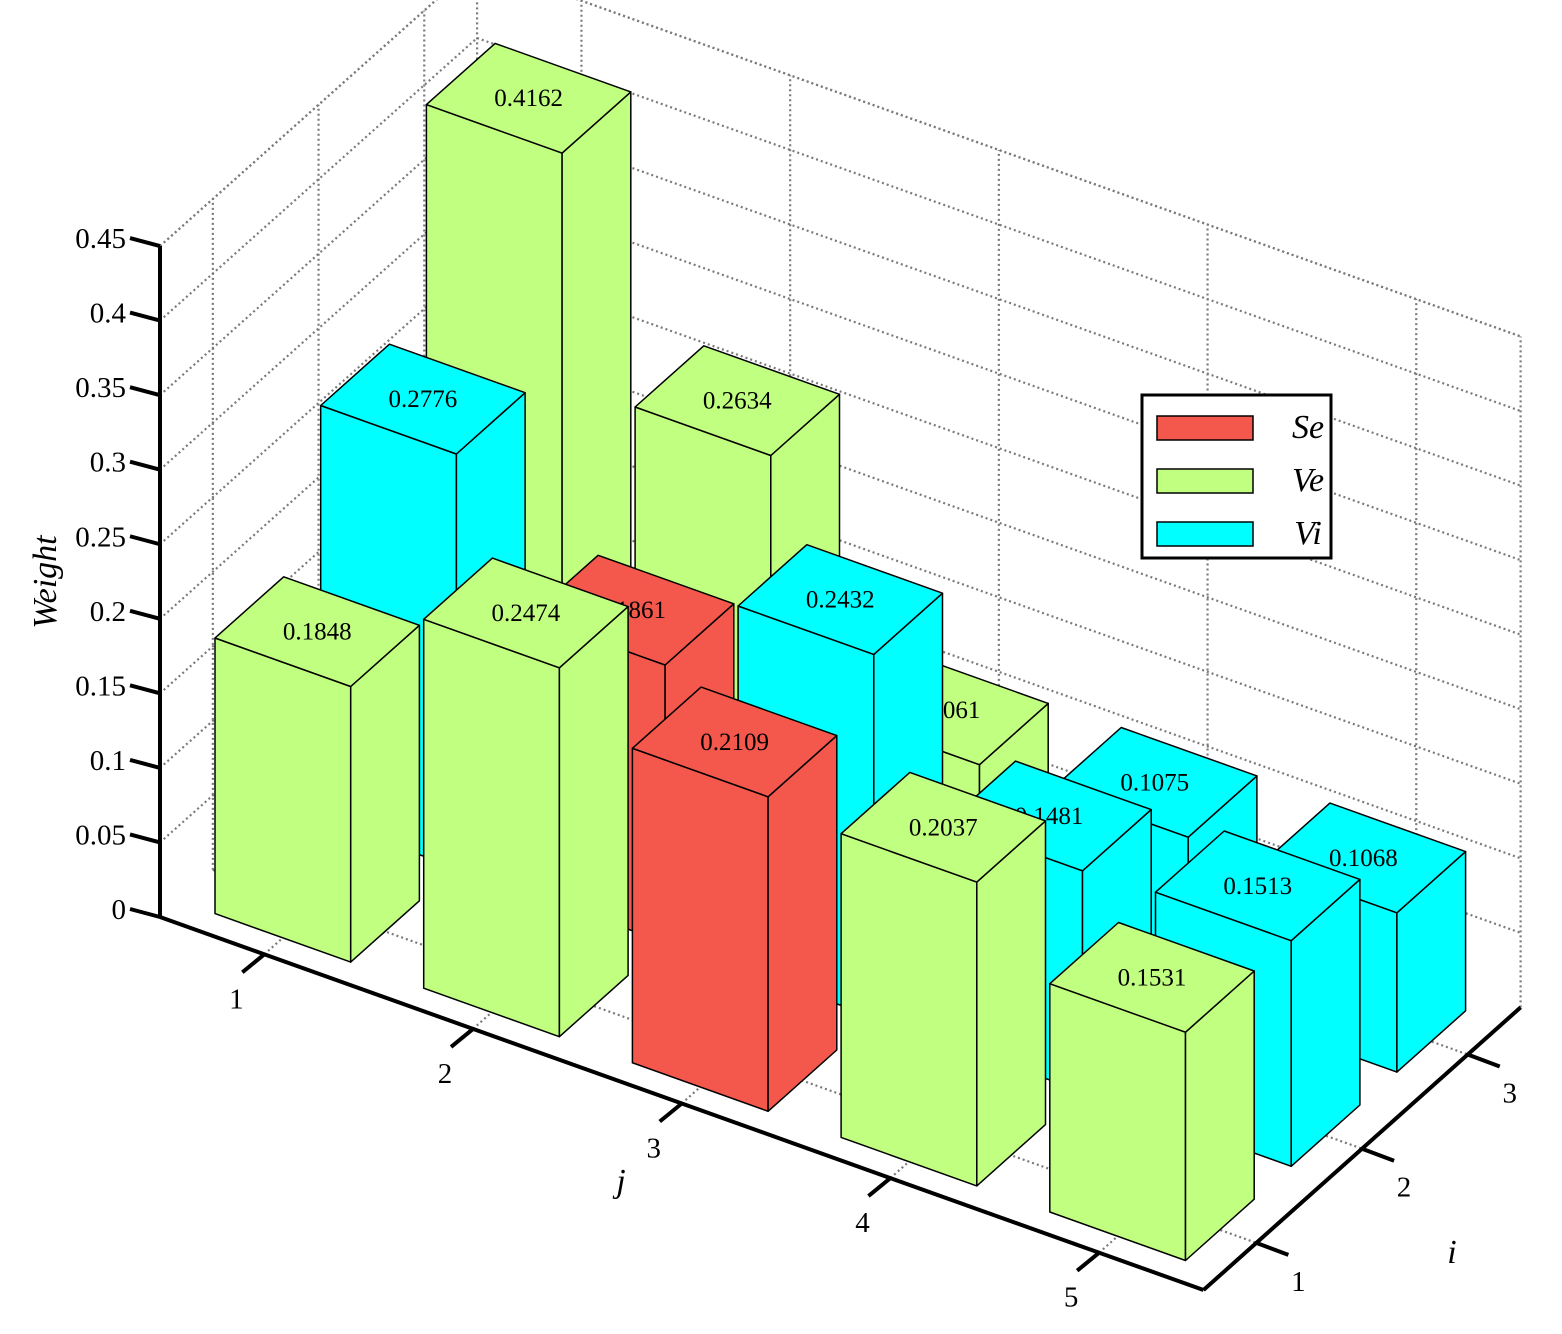  I want to click on z-axis-title: Weight, so click(45, 581).